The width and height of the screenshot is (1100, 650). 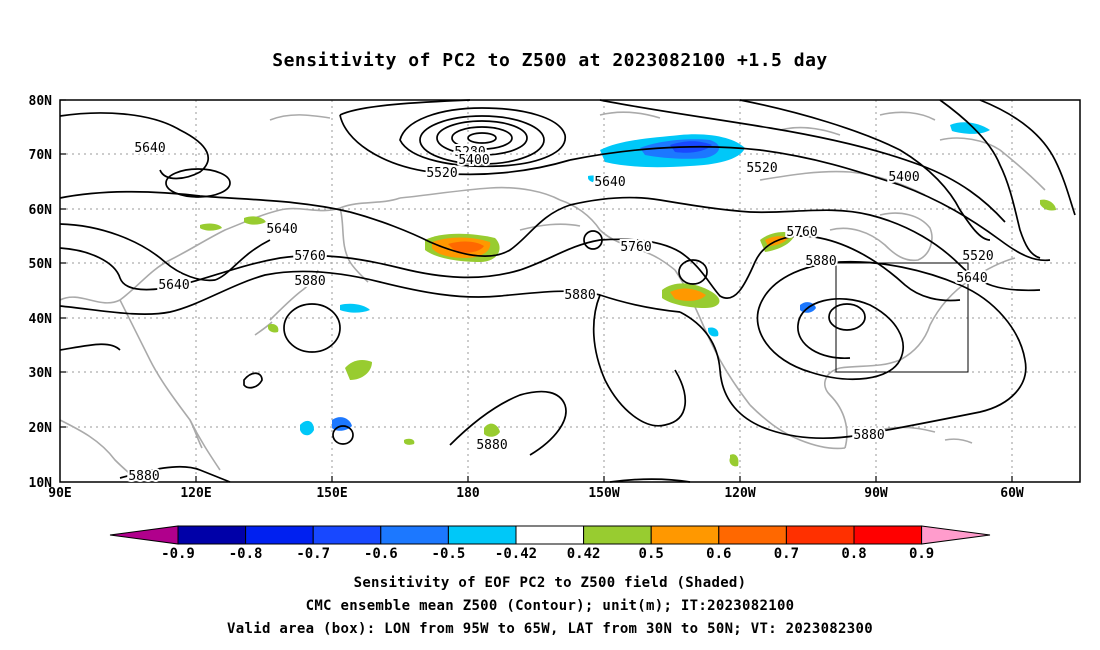 What do you see at coordinates (178, 554) in the screenshot?
I see `colorbar-label: -0.9` at bounding box center [178, 554].